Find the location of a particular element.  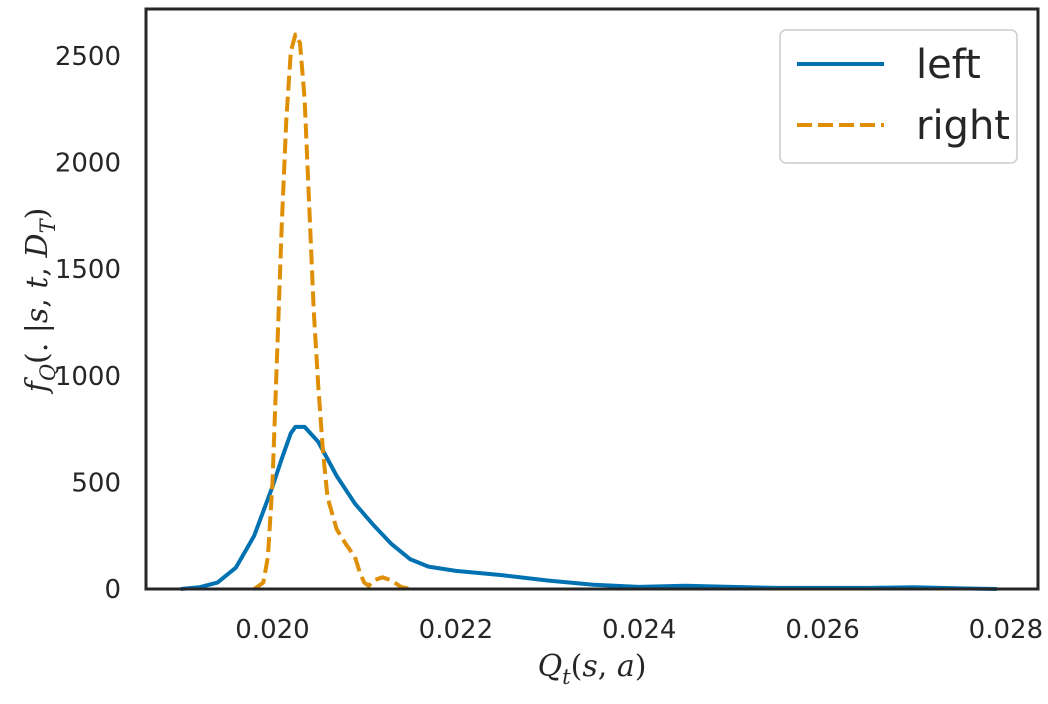

y-tick-label: 1000 is located at coordinates (88, 377).